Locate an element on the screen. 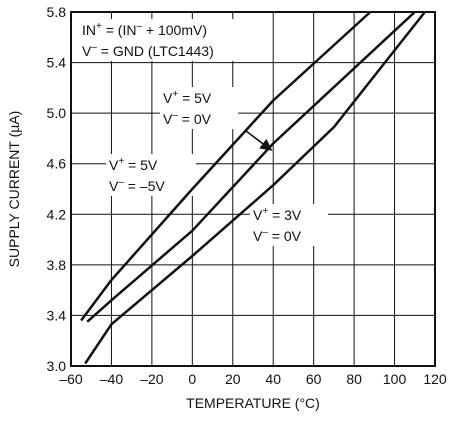 The width and height of the screenshot is (464, 426). x-tick-label: –60 is located at coordinates (71, 379).